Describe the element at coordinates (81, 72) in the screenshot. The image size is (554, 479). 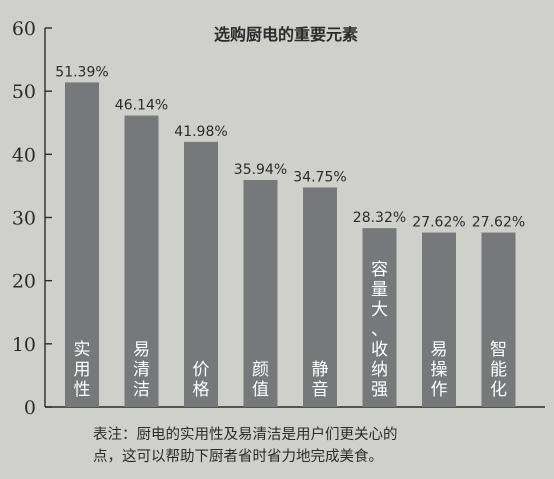
I see `bar-value-label: 51.39%` at that location.